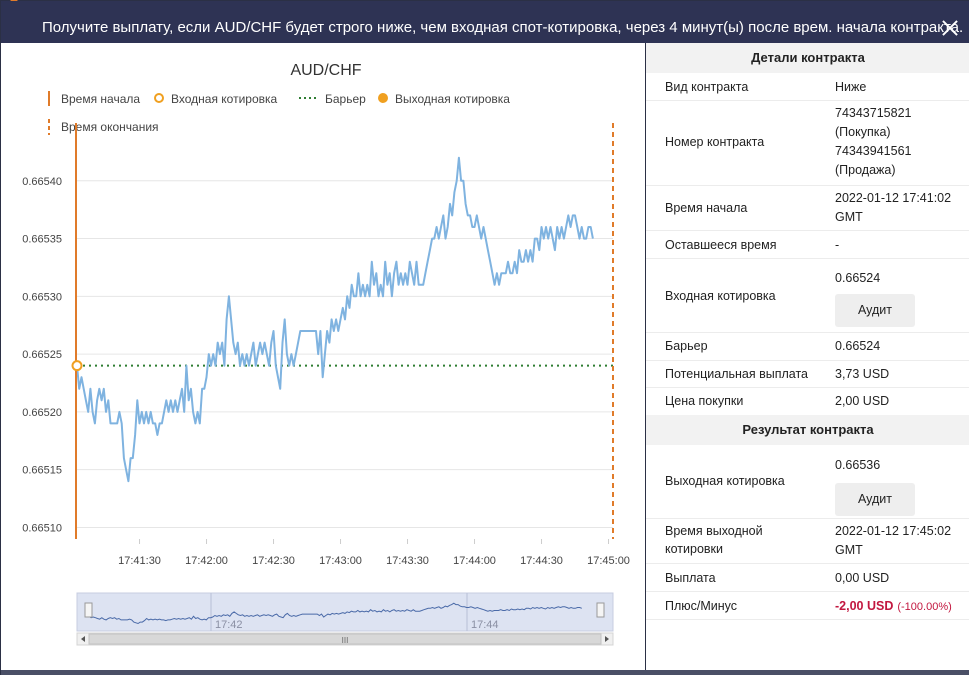 This screenshot has height=675, width=969. I want to click on row-entry-spot: Входная котировка 0.66524 Аудит, so click(807, 296).